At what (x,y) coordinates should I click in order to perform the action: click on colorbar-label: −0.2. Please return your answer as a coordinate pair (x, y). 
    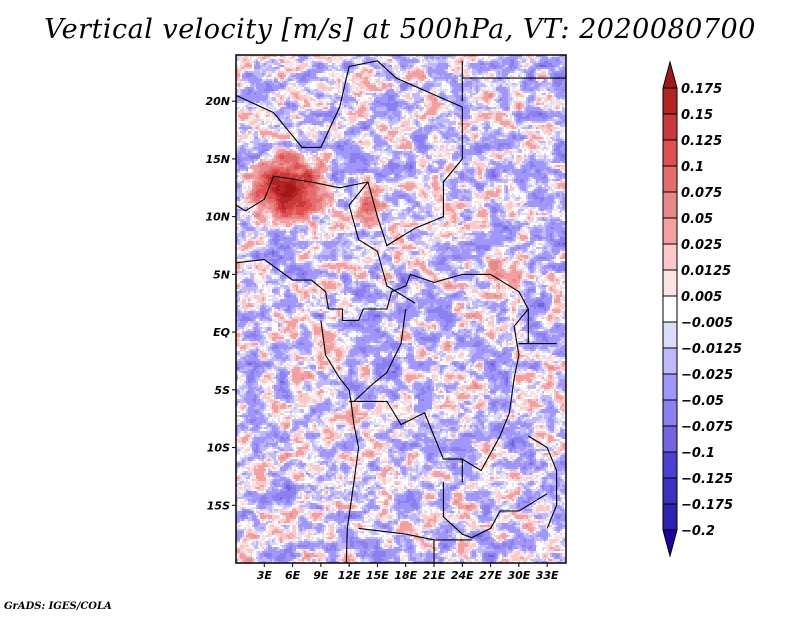
    Looking at the image, I should click on (698, 531).